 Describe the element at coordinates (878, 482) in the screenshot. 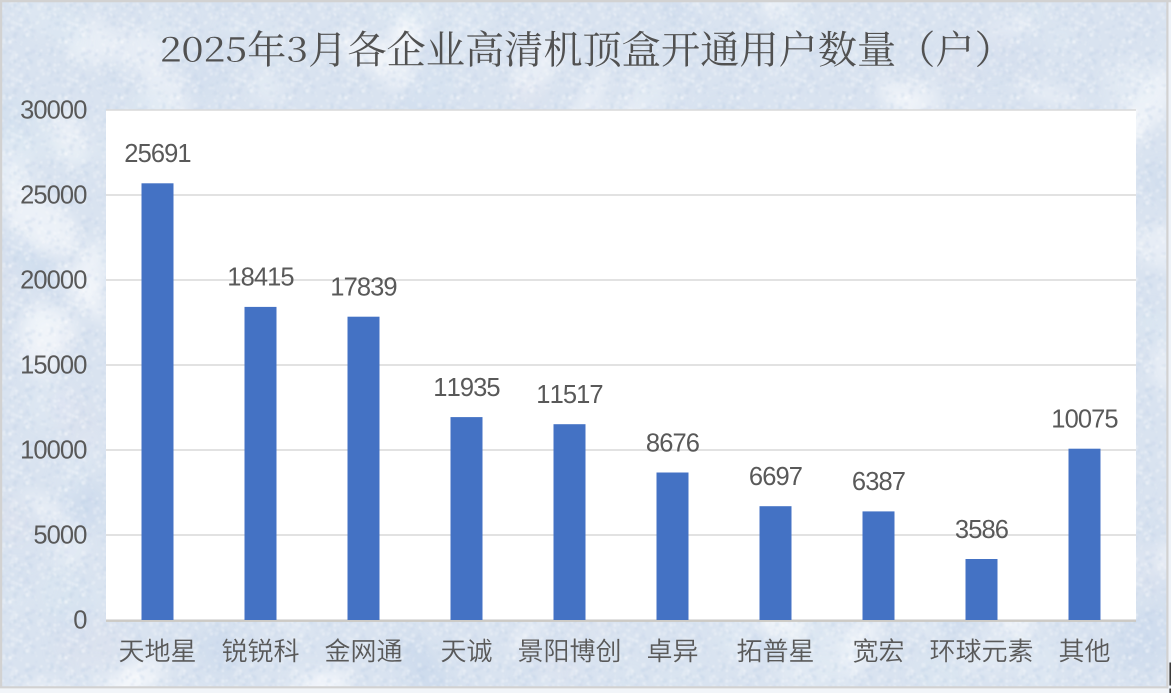

I see `svg-text: 6387` at that location.